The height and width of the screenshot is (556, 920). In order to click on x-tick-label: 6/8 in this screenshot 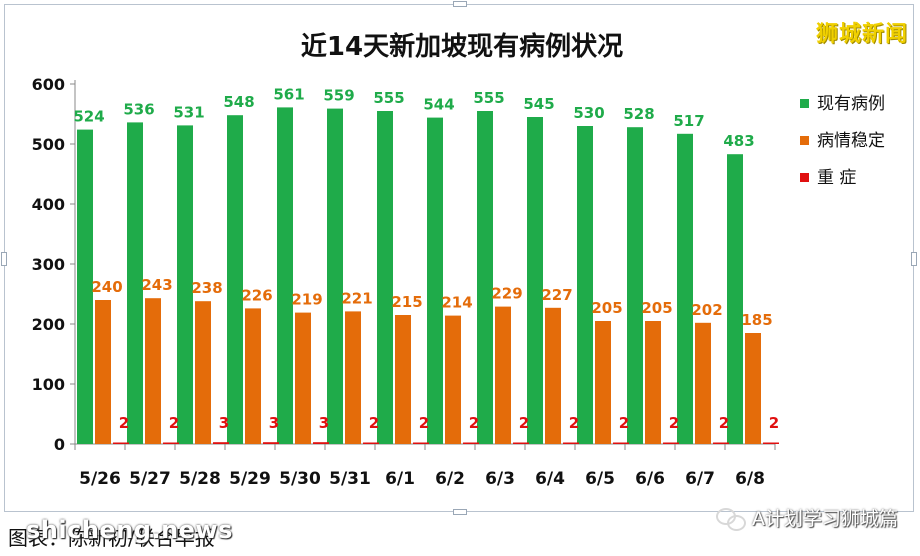, I will do `click(750, 479)`.